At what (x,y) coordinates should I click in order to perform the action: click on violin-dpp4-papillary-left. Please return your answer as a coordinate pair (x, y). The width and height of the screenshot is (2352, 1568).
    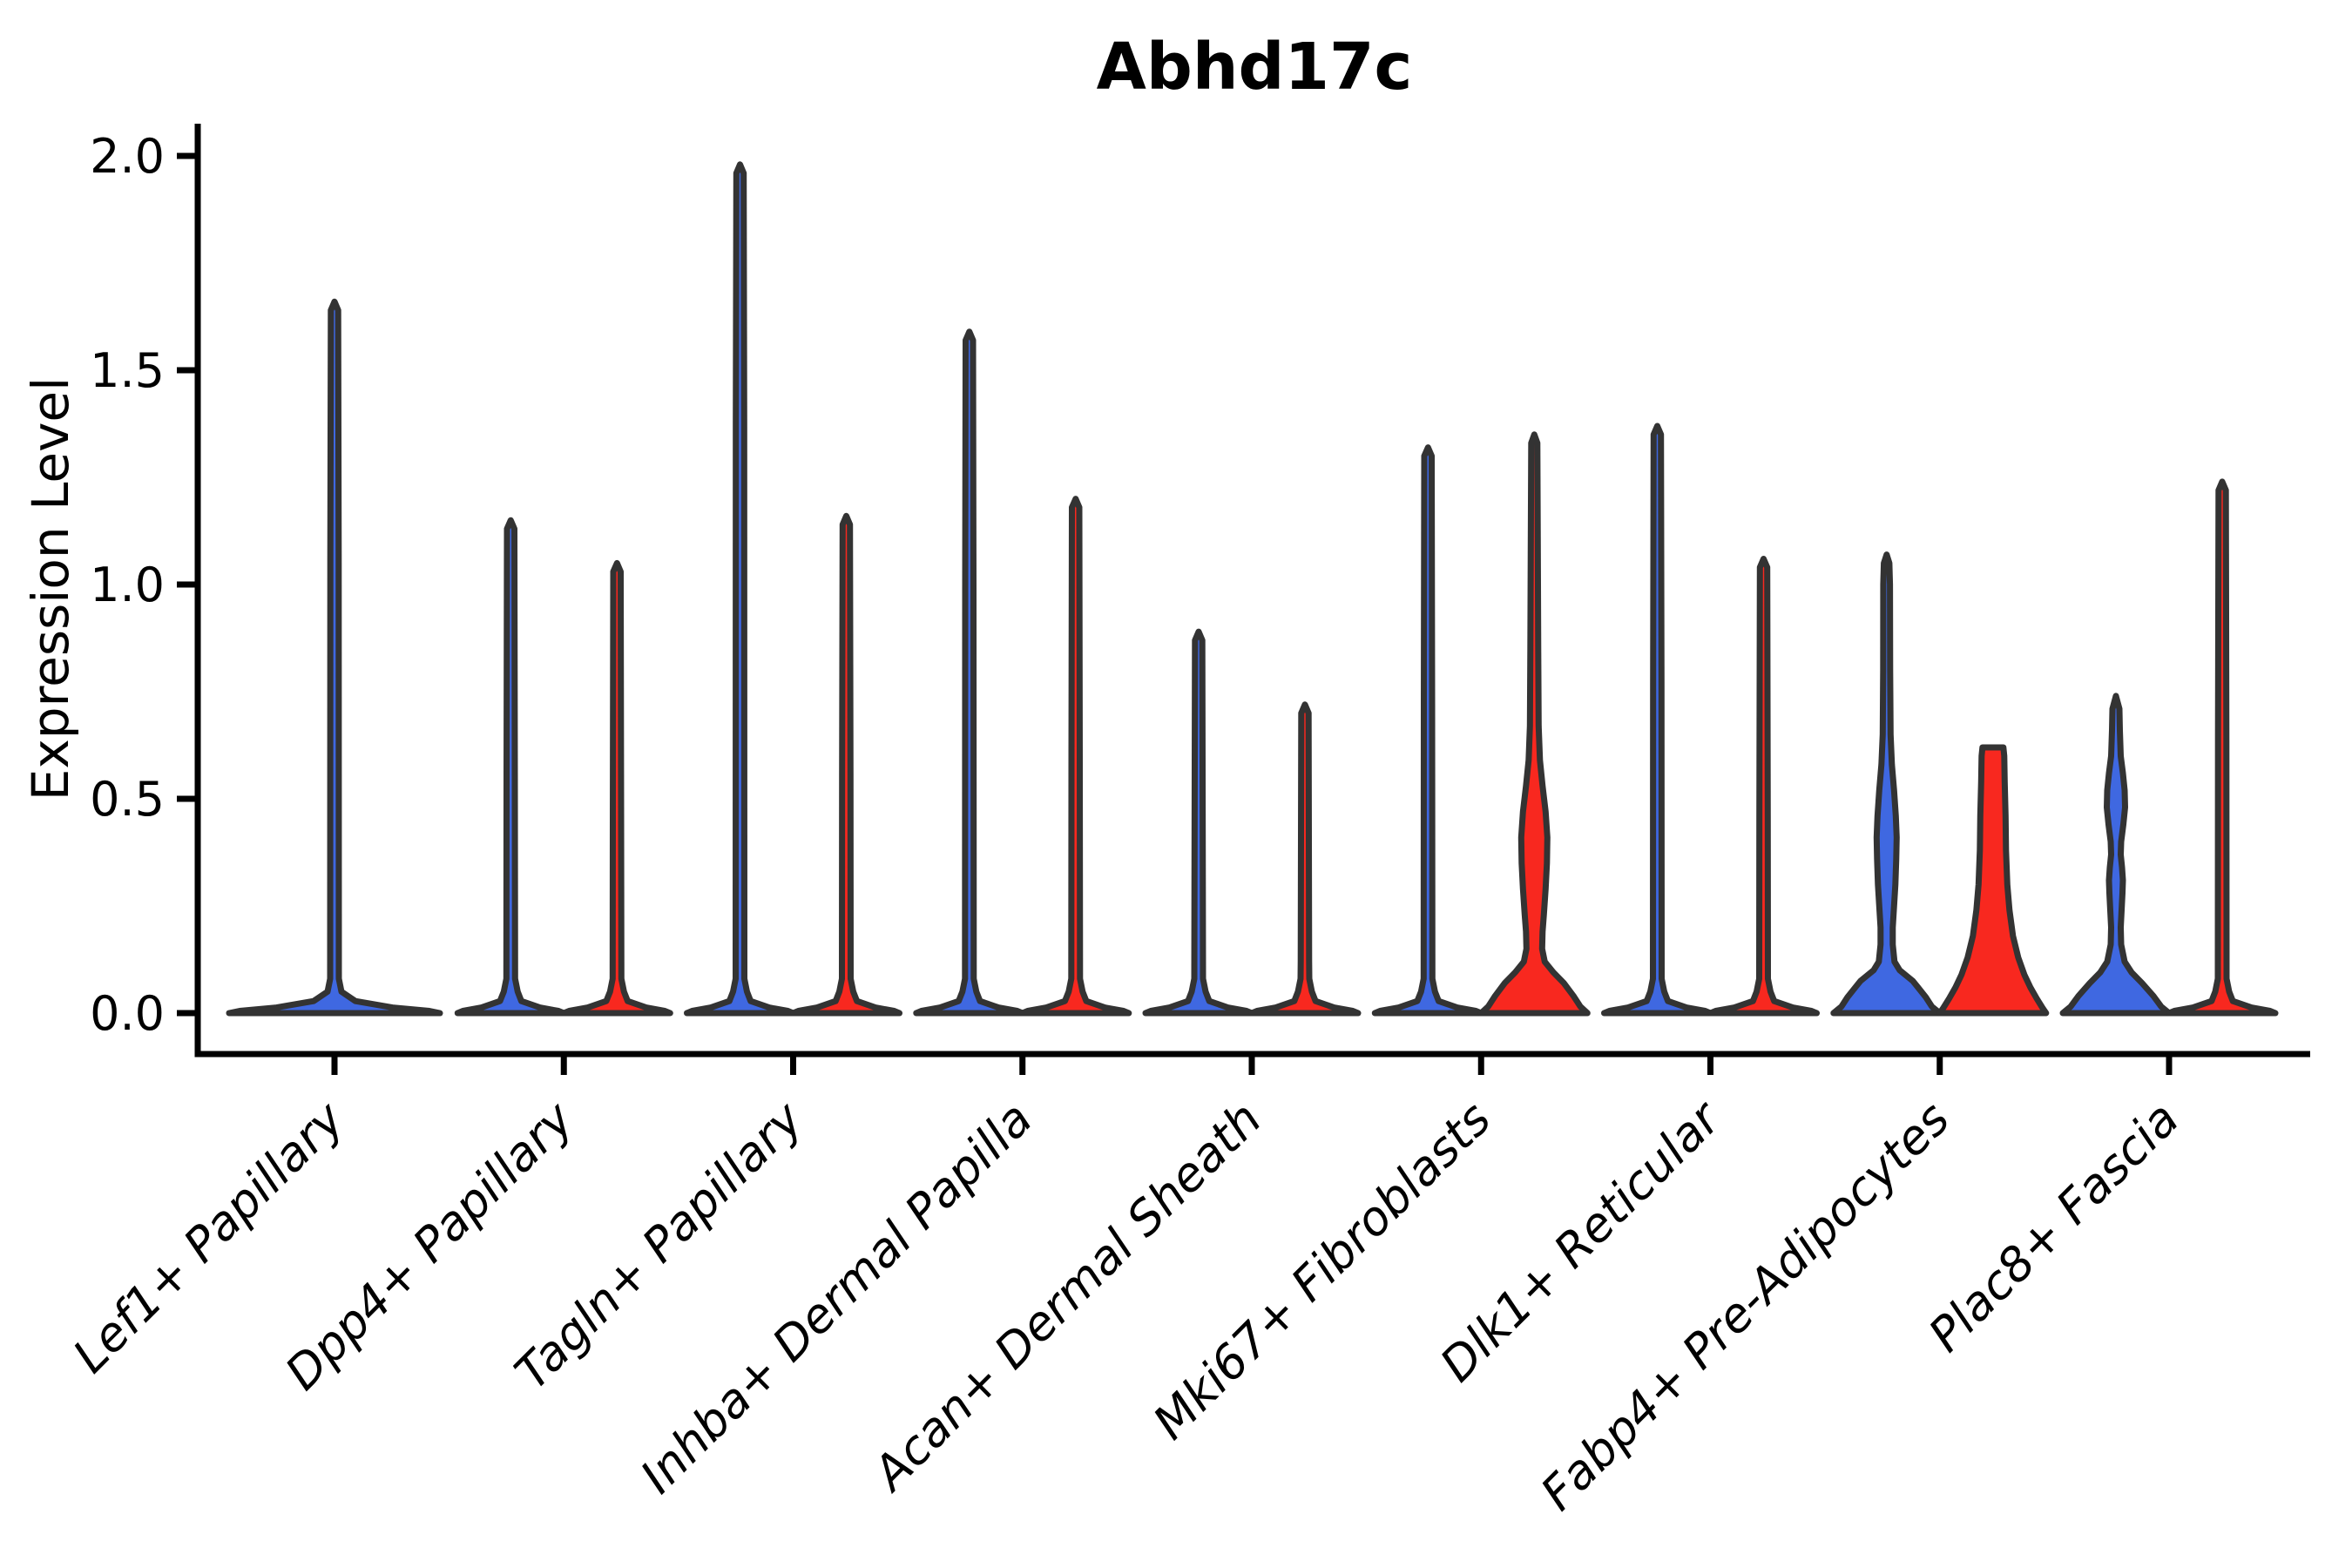
    Looking at the image, I should click on (510, 767).